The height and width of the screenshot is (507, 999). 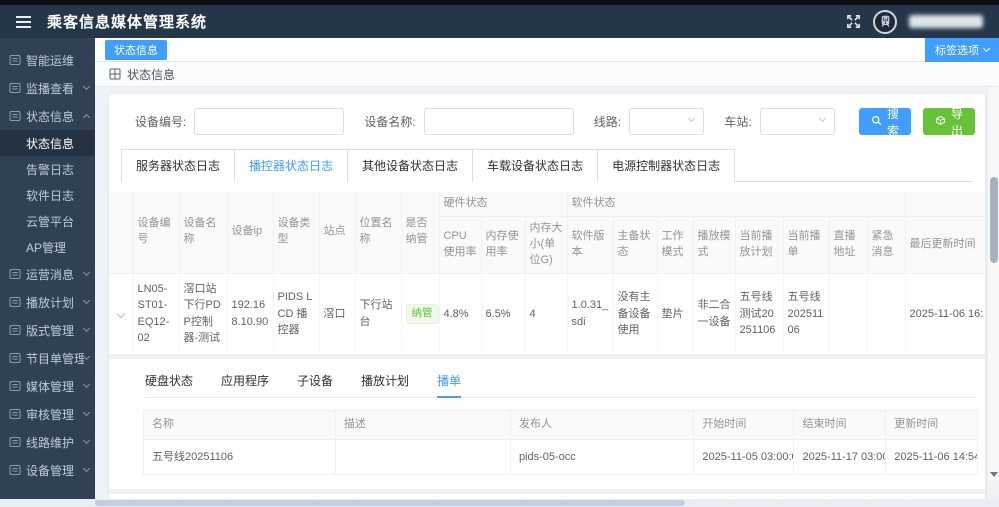 I want to click on tag-status-info: 状态信息, so click(x=136, y=49).